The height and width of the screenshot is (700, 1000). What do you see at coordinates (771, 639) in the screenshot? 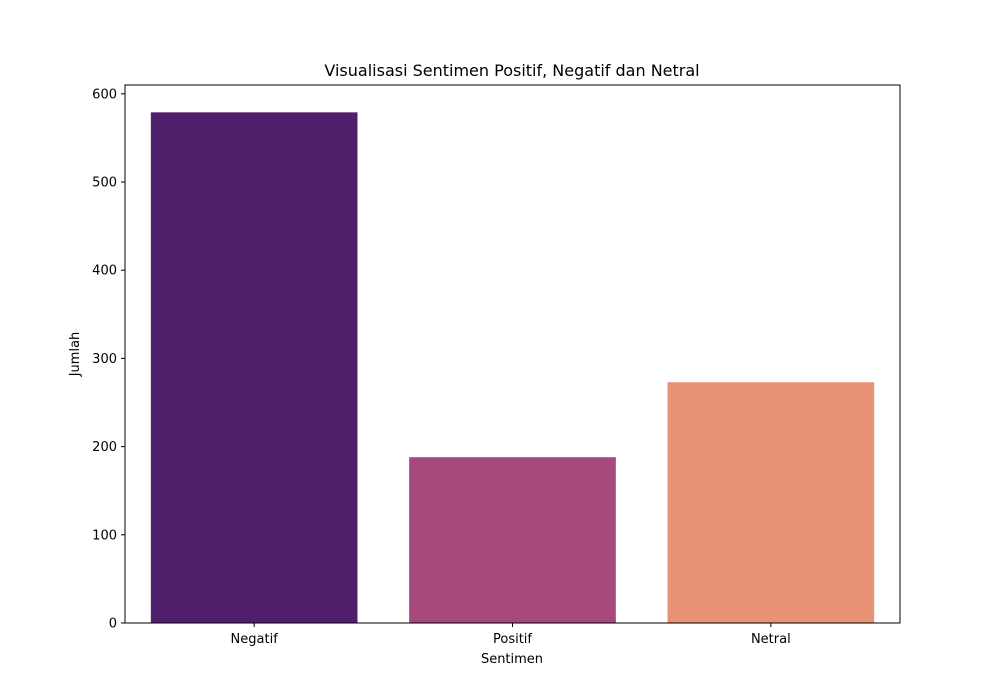
I see `x-tick-label: Netral` at bounding box center [771, 639].